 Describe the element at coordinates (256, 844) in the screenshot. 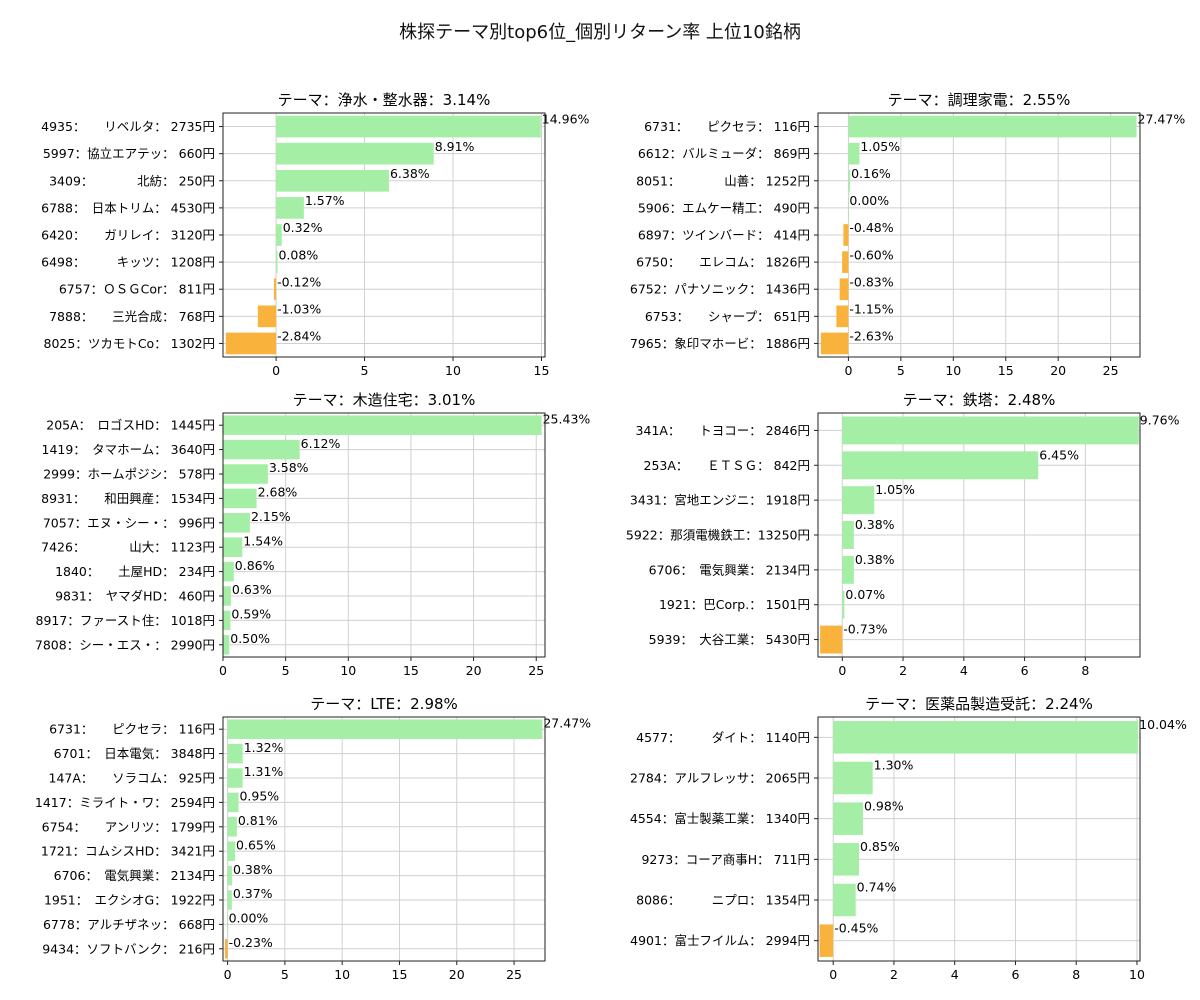

I see `data-label: 0.65%` at that location.